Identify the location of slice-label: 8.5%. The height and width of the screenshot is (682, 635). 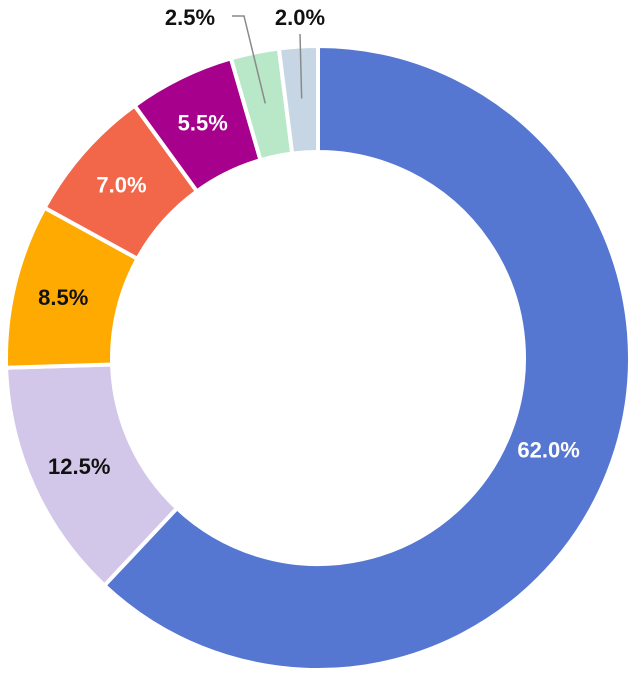
(63, 297).